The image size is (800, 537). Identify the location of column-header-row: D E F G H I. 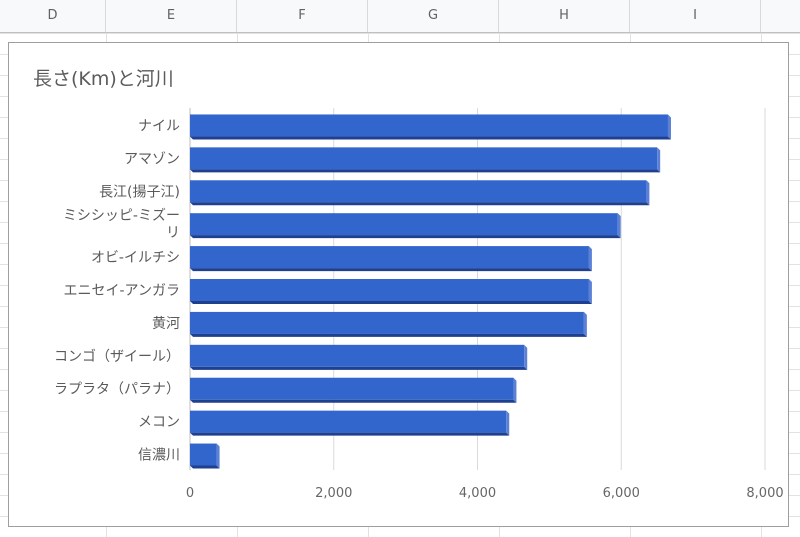
(400, 16).